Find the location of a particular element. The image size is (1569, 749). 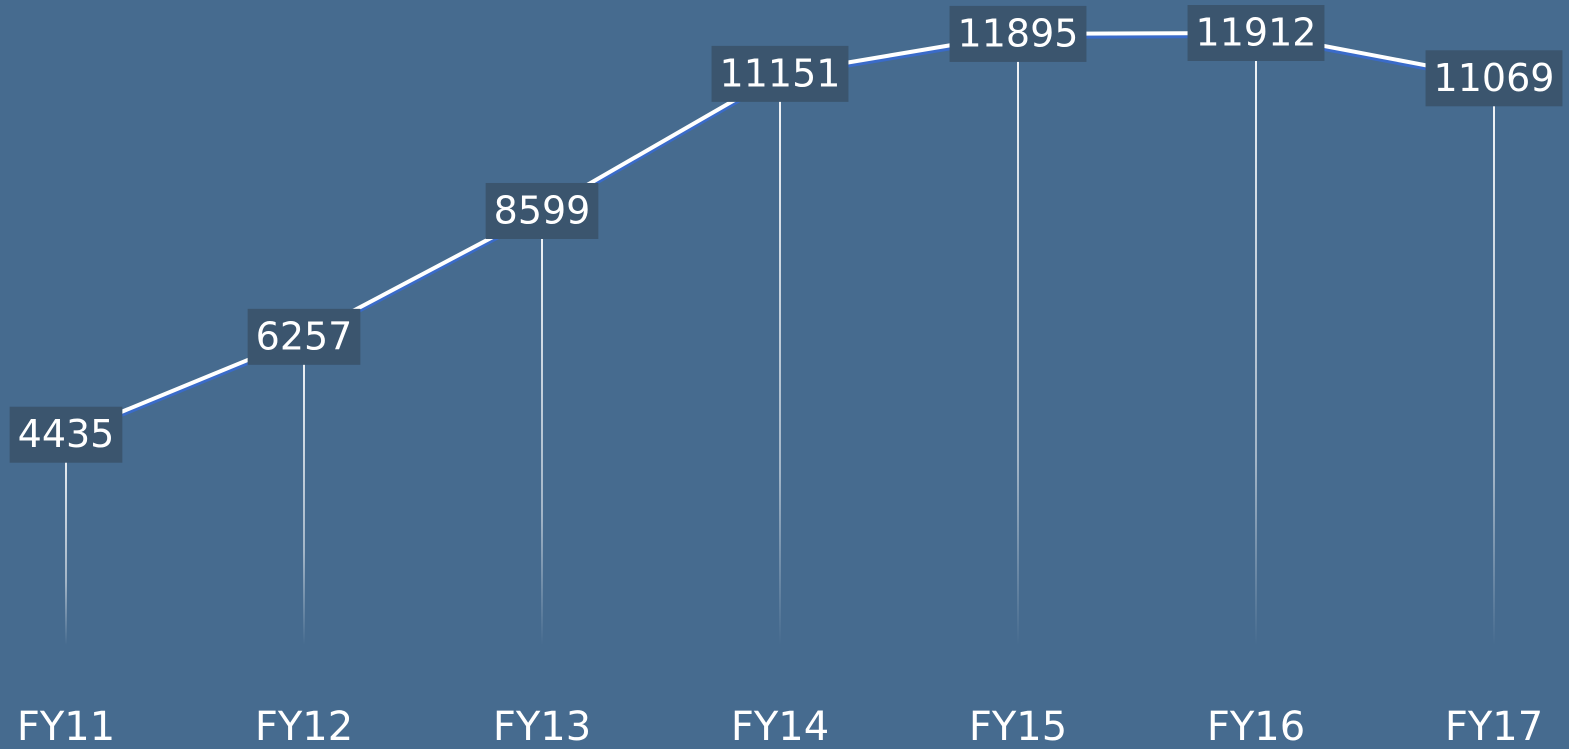

x-tick-label: FY17 is located at coordinates (1494, 726).